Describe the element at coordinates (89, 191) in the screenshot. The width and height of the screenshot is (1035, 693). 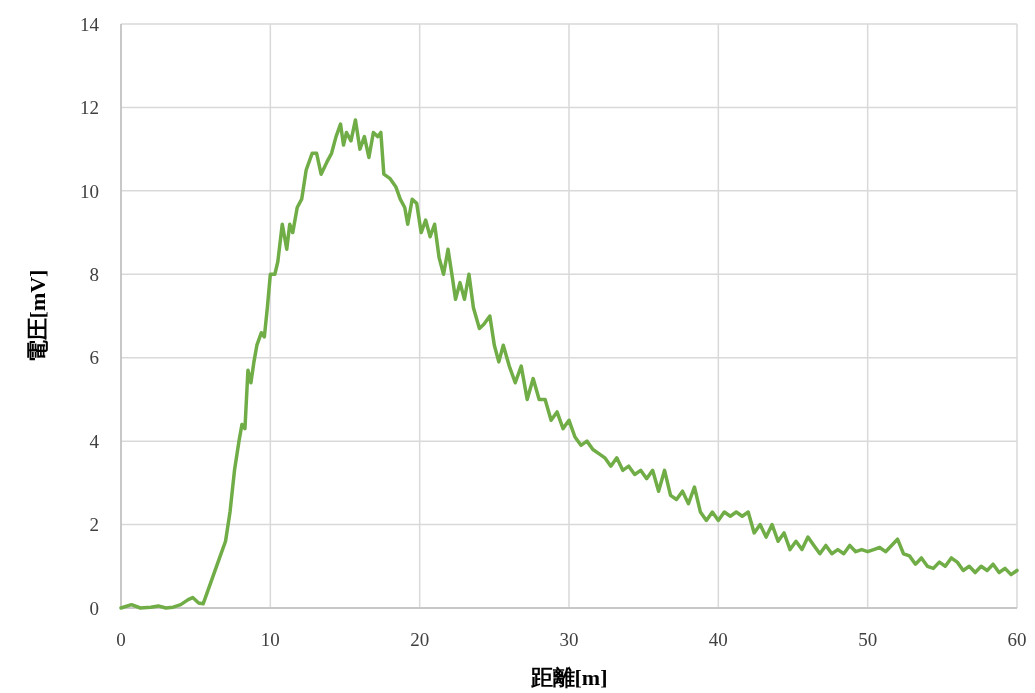
I see `y-tick-label: 10` at that location.